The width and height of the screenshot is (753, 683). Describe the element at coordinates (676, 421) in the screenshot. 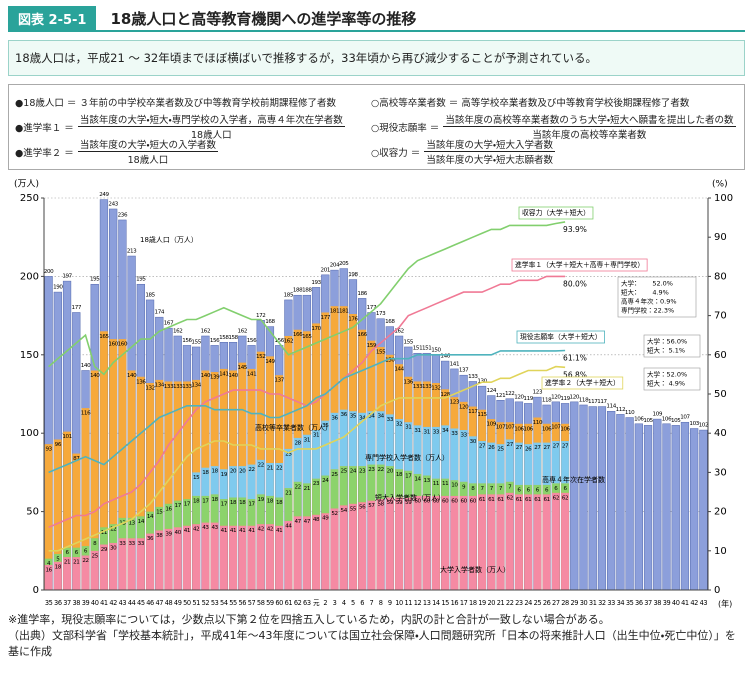

I see `bar-value-label: 105` at that location.